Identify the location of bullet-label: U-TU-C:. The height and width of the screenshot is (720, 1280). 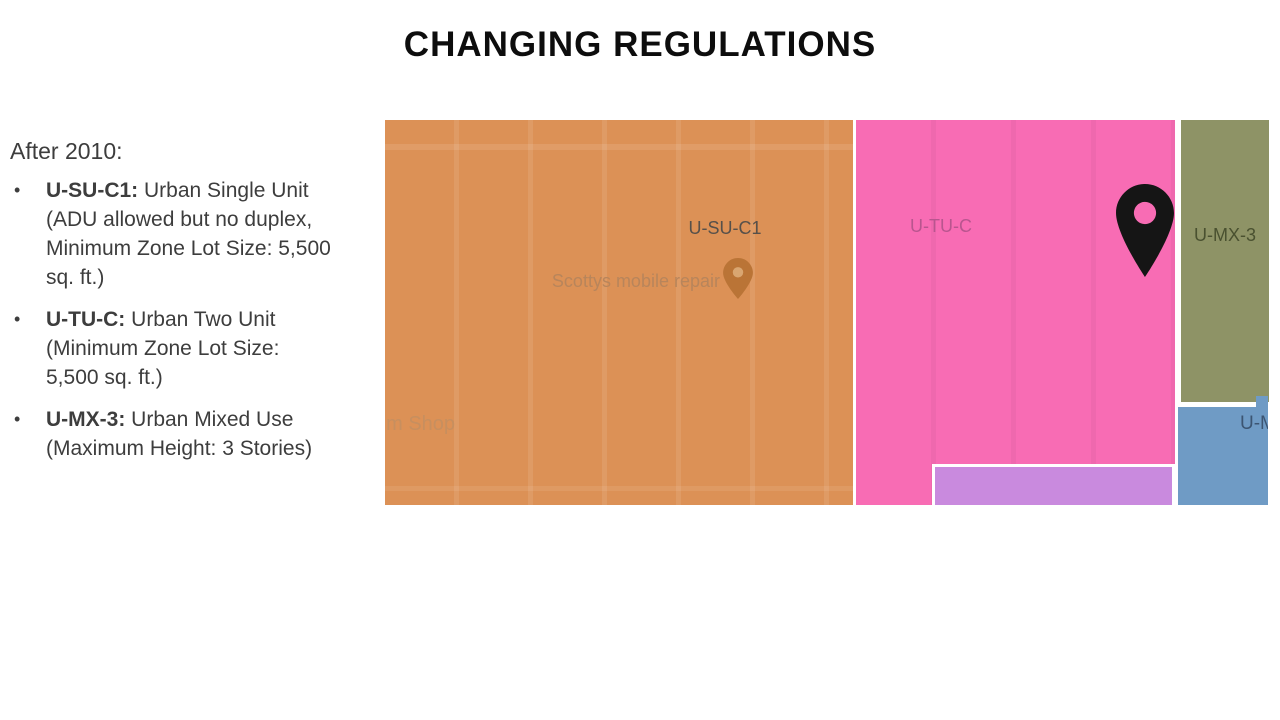
(86, 319).